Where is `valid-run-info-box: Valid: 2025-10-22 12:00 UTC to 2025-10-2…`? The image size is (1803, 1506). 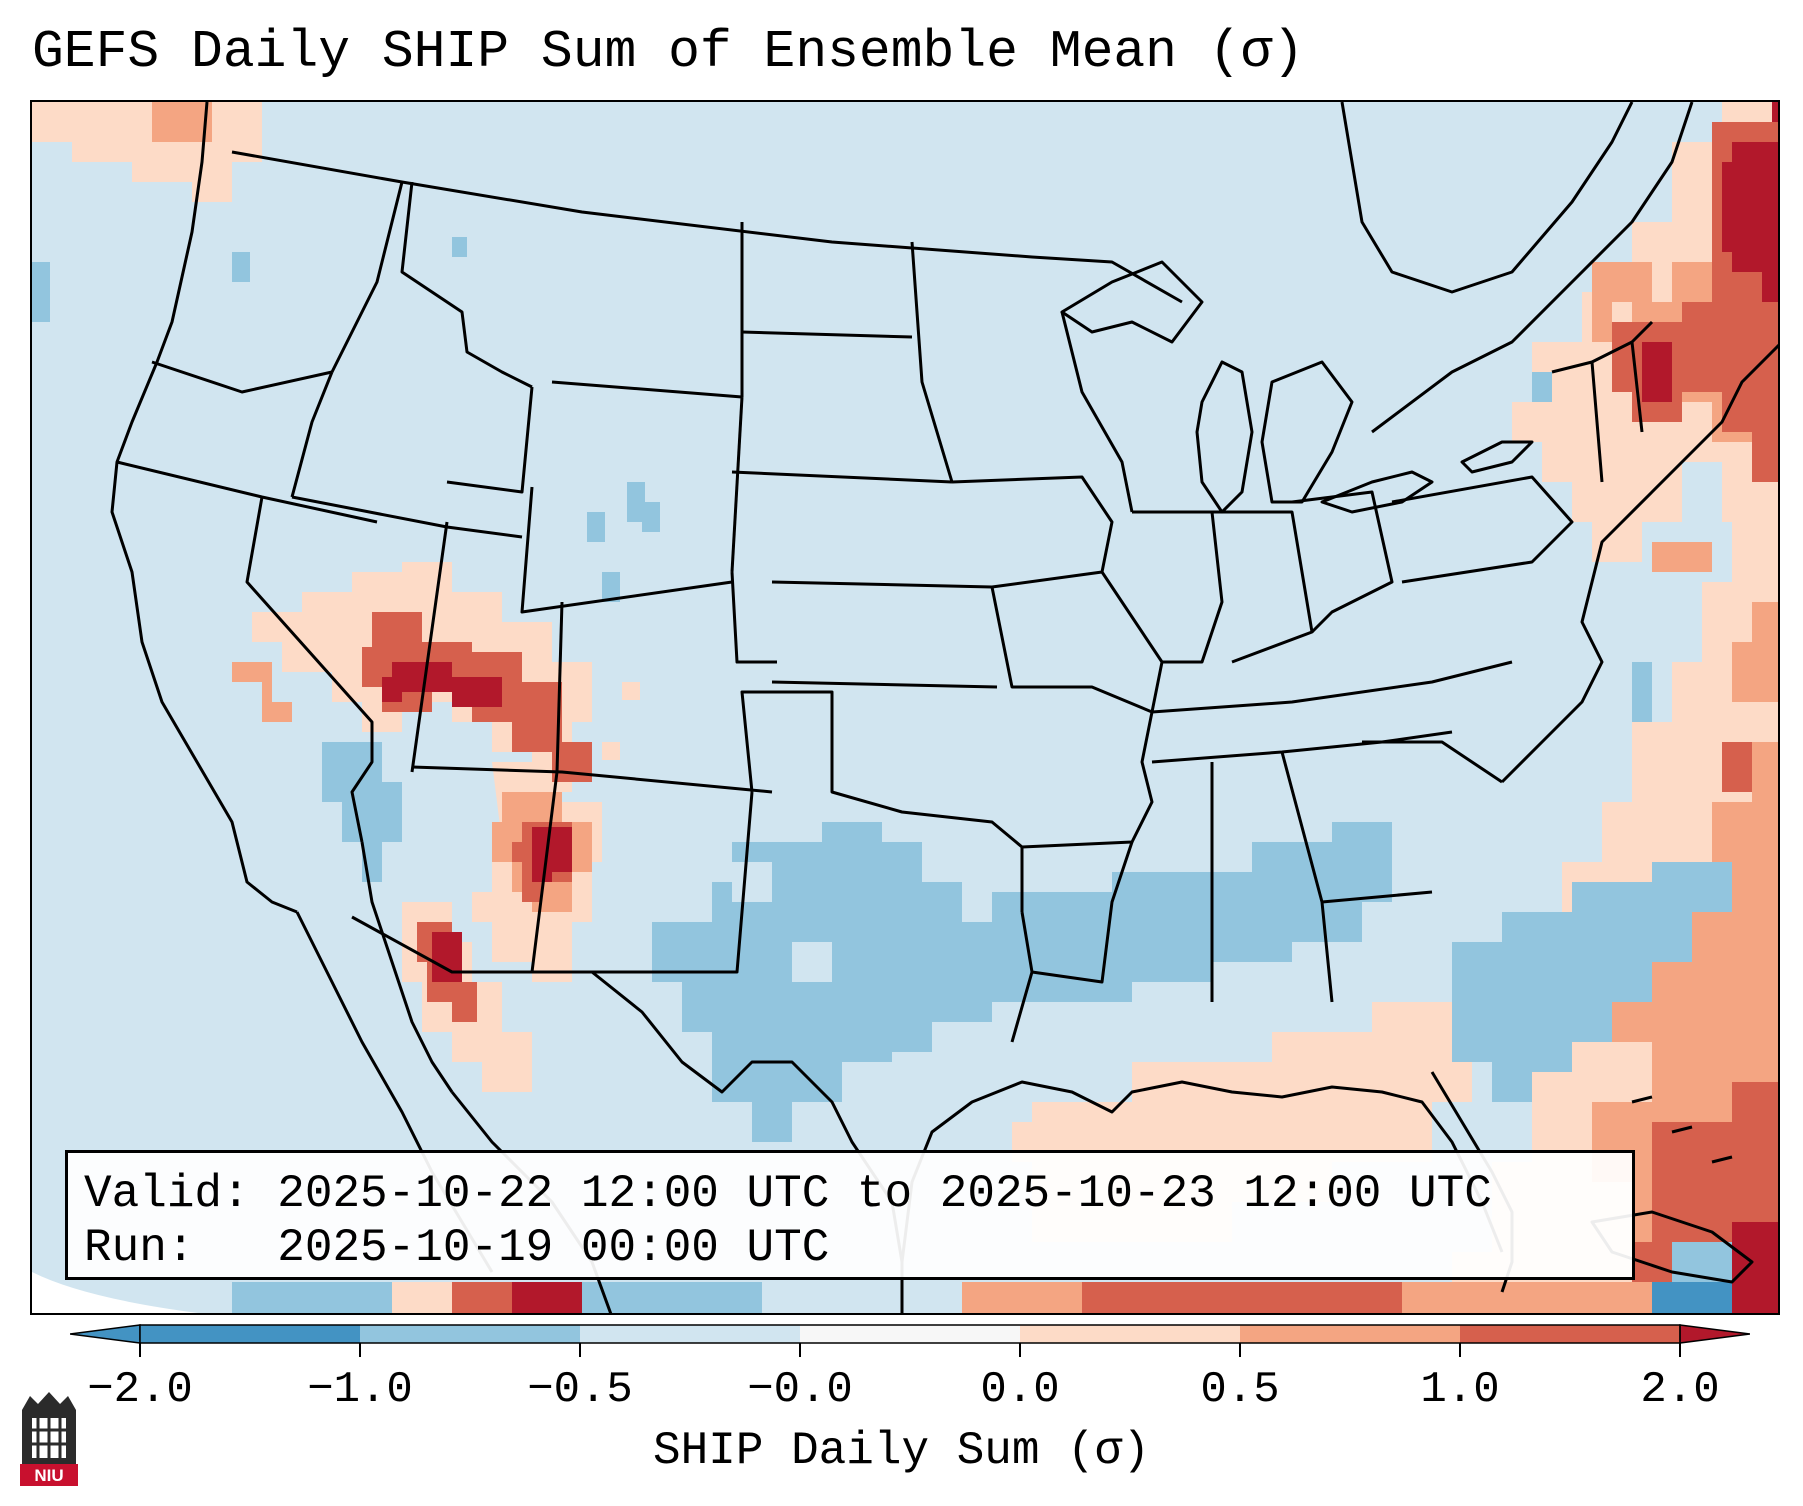
valid-run-info-box: Valid: 2025-10-22 12:00 UTC to 2025-10-2… is located at coordinates (850, 1215).